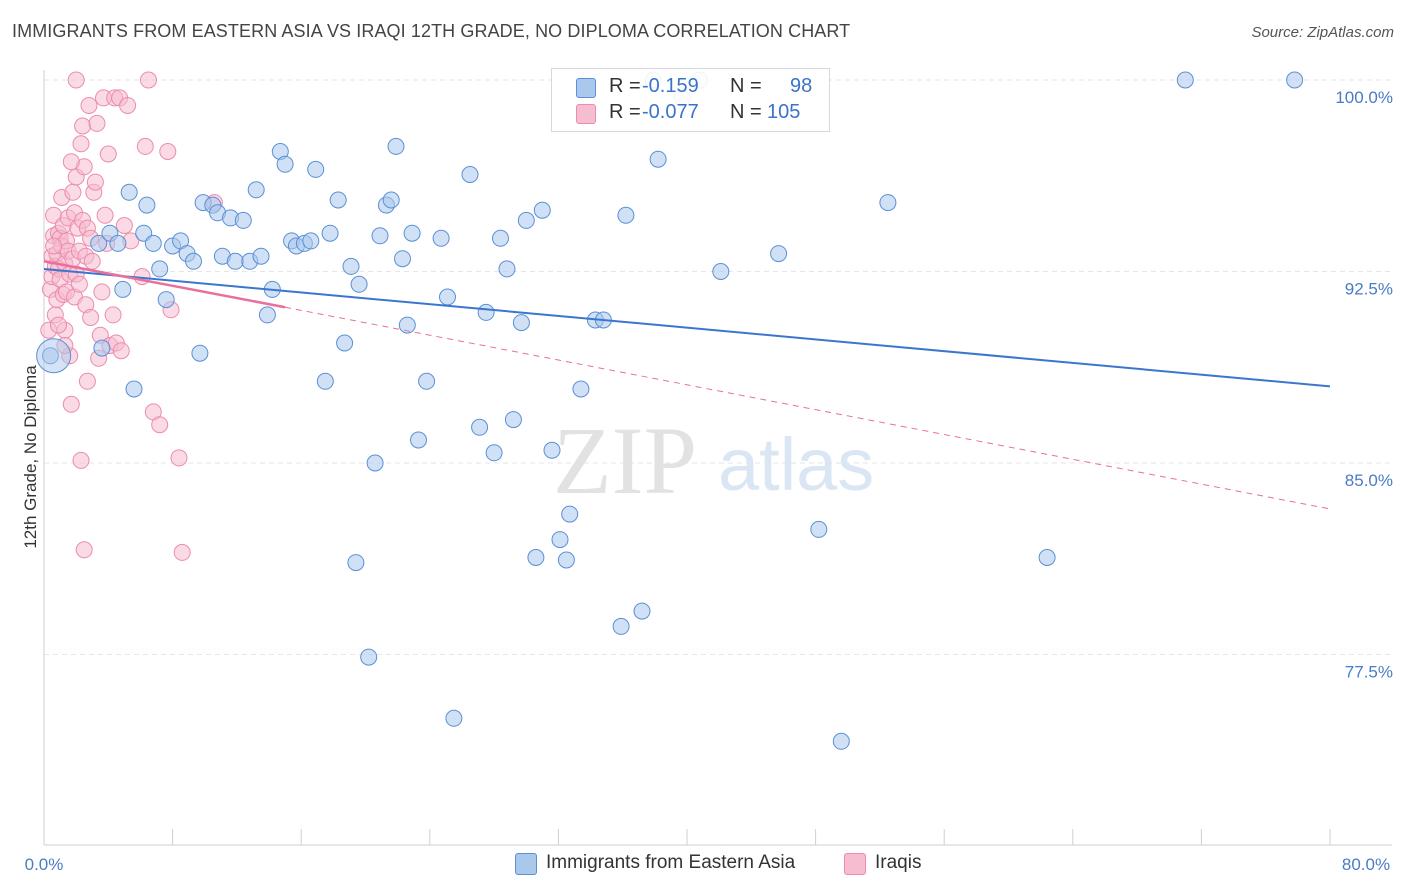  Describe the element at coordinates (1366, 864) in the screenshot. I see `x-tick-label-max: 80.0%` at that location.